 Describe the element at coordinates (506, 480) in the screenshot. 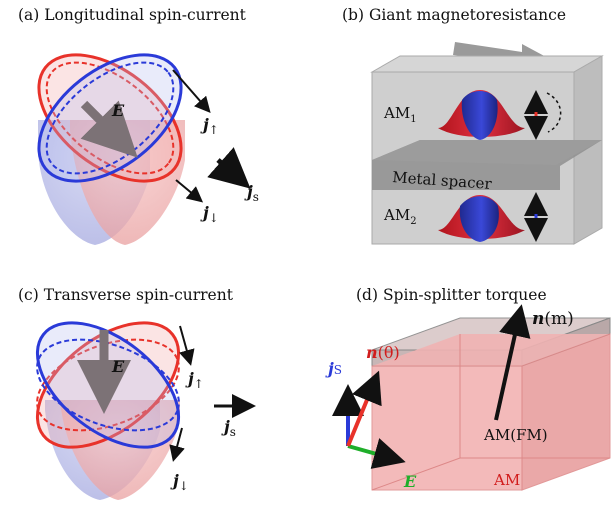

I see `bottom-layer-label: AM` at that location.